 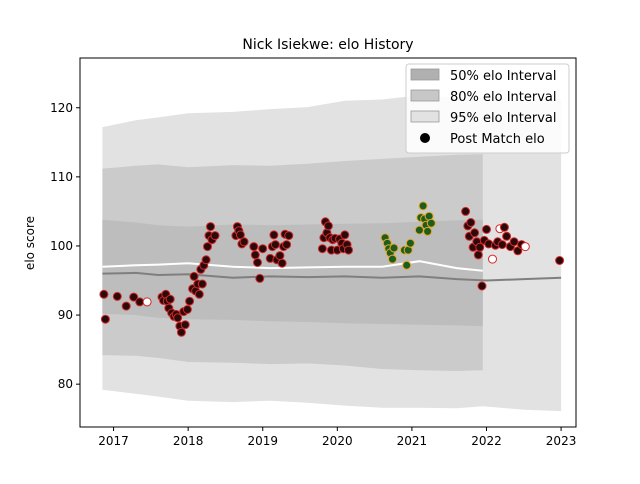 I want to click on legend-label: 95% elo Interval, so click(x=503, y=118).